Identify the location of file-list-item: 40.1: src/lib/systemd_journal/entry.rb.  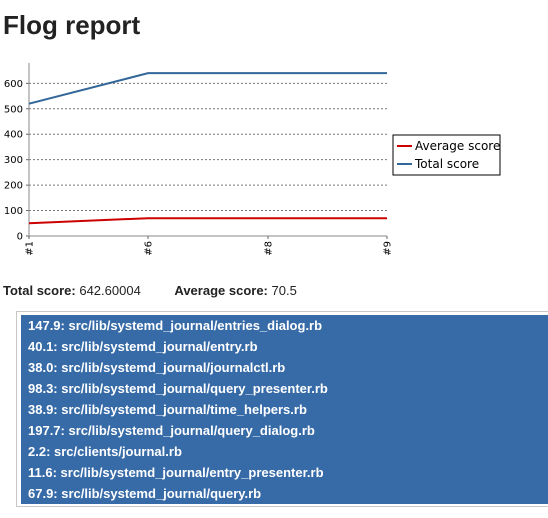
(143, 346).